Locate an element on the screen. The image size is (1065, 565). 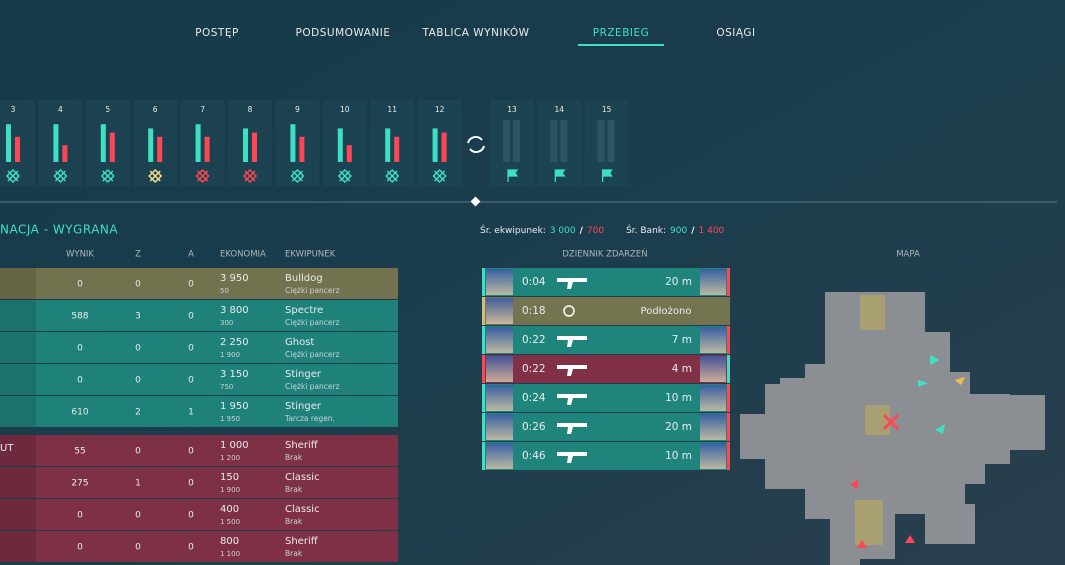
column-header: EKWIPUNEK is located at coordinates (310, 255).